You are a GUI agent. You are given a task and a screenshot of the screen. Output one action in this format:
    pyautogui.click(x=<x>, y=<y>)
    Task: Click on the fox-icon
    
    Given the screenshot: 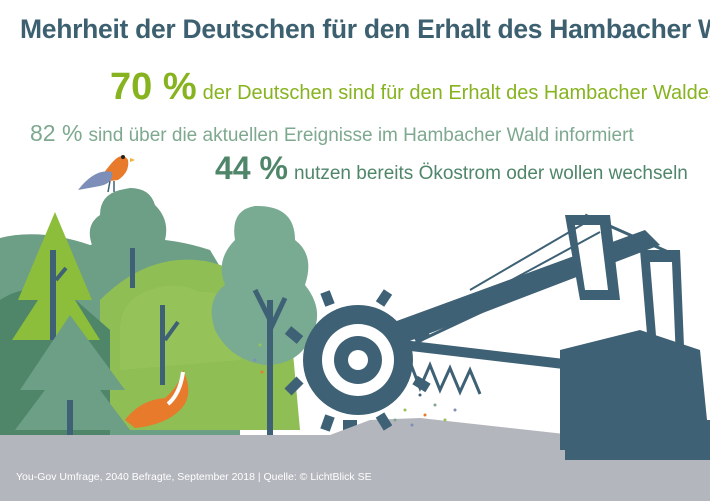 What is the action you would take?
    pyautogui.click(x=157, y=399)
    